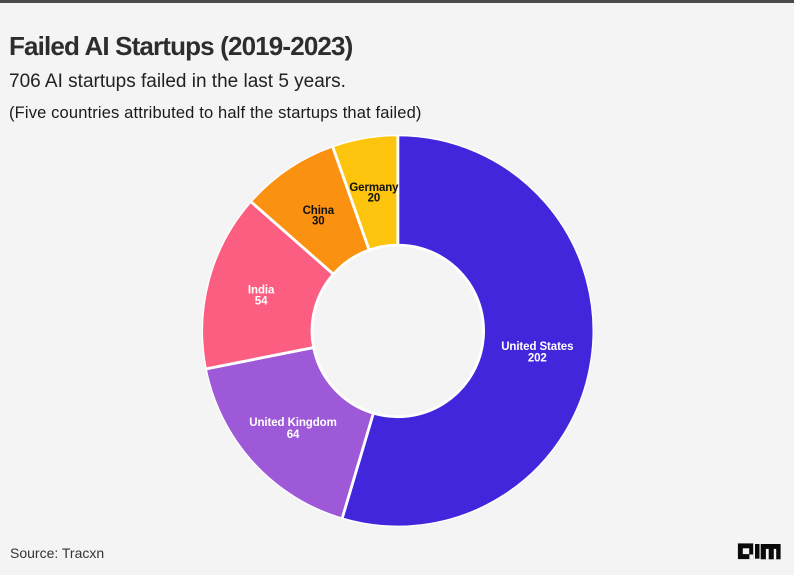 The image size is (794, 575). Describe the element at coordinates (537, 358) in the screenshot. I see `svg-text: 202` at that location.